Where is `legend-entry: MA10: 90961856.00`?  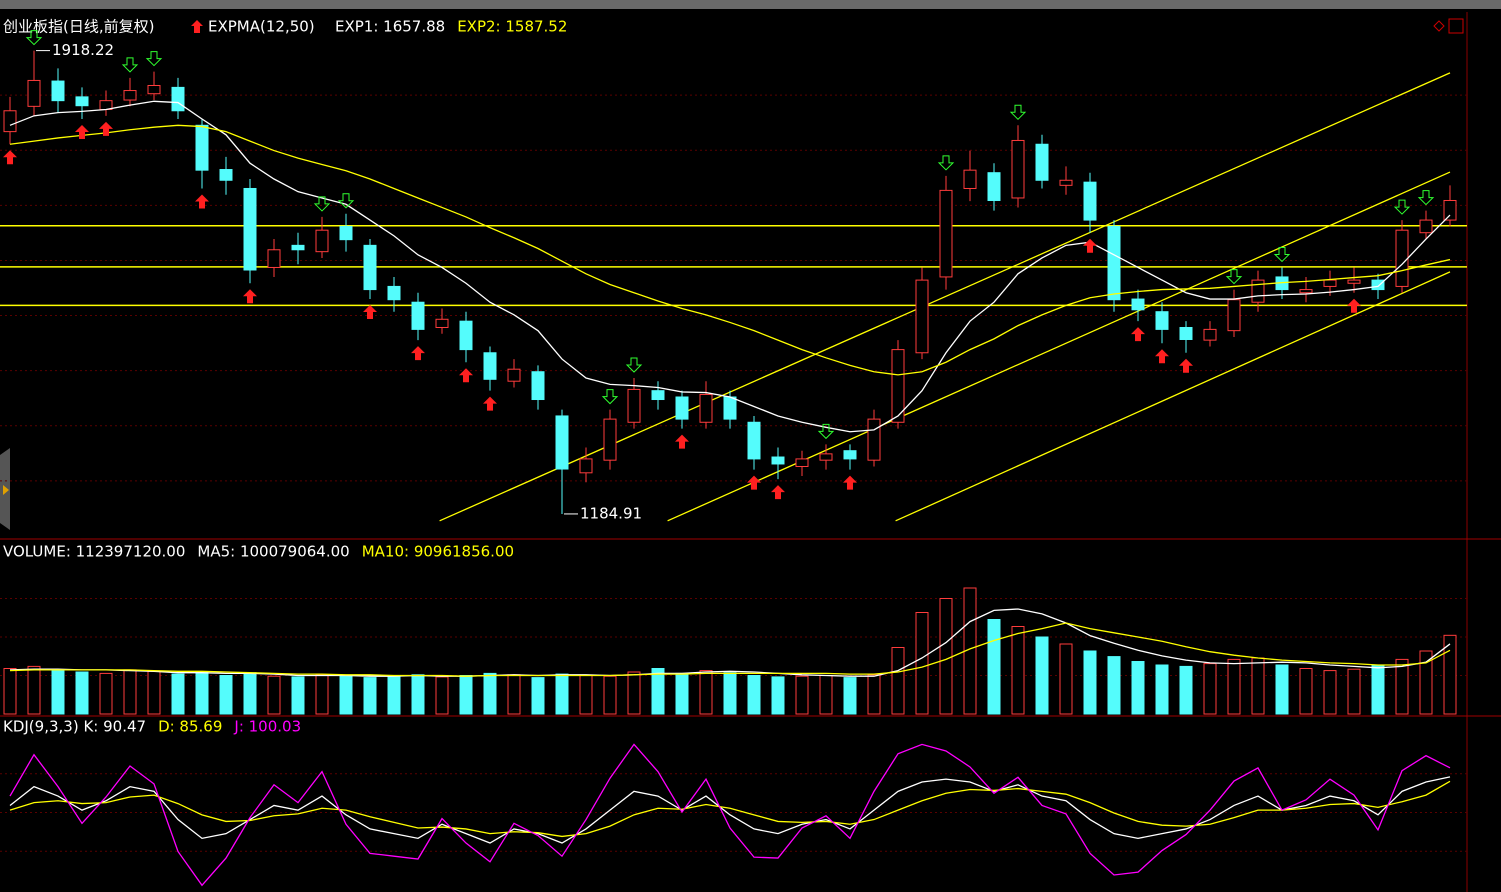
legend-entry: MA10: 90961856.00 is located at coordinates (438, 552).